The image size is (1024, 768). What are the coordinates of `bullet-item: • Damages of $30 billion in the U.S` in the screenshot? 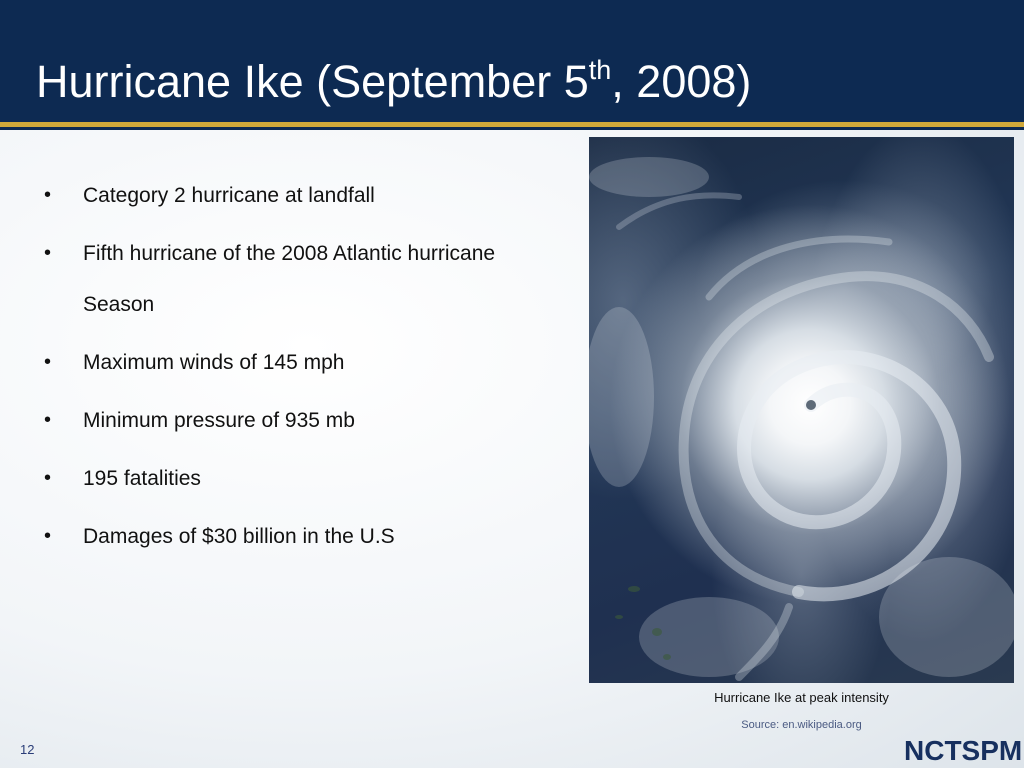 It's located at (294, 536).